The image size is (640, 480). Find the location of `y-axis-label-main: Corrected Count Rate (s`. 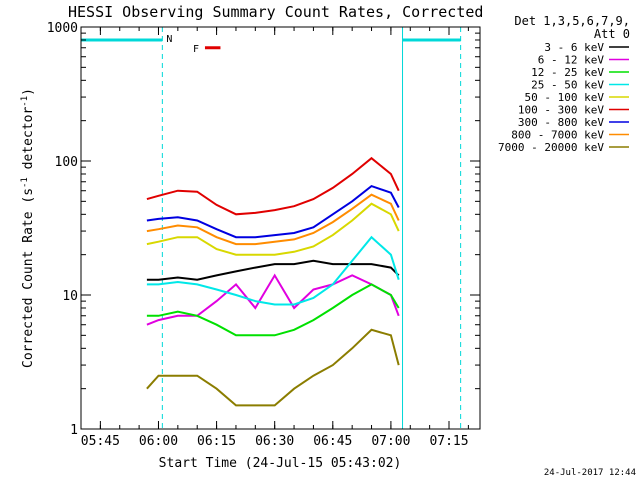

y-axis-label-main: Corrected Count Rate (s is located at coordinates (28, 278).